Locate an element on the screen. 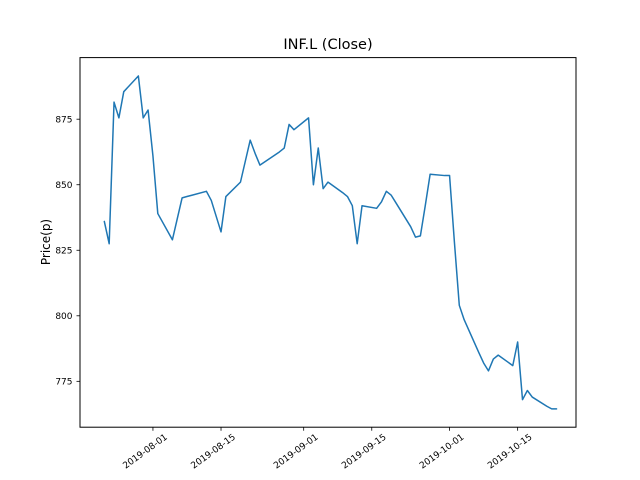 The height and width of the screenshot is (480, 640). chart-title: INF.L (Close) is located at coordinates (327, 45).